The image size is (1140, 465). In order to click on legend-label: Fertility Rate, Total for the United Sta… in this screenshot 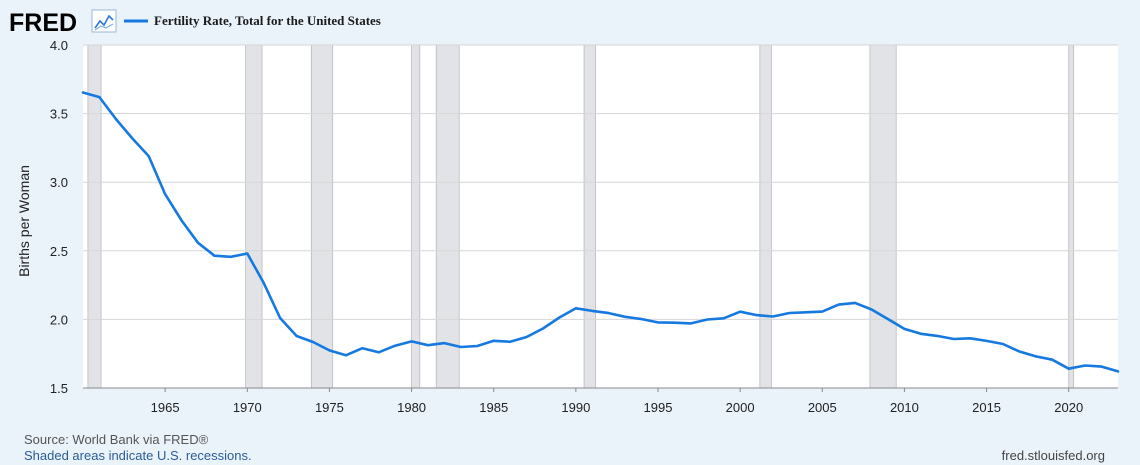, I will do `click(267, 20)`.